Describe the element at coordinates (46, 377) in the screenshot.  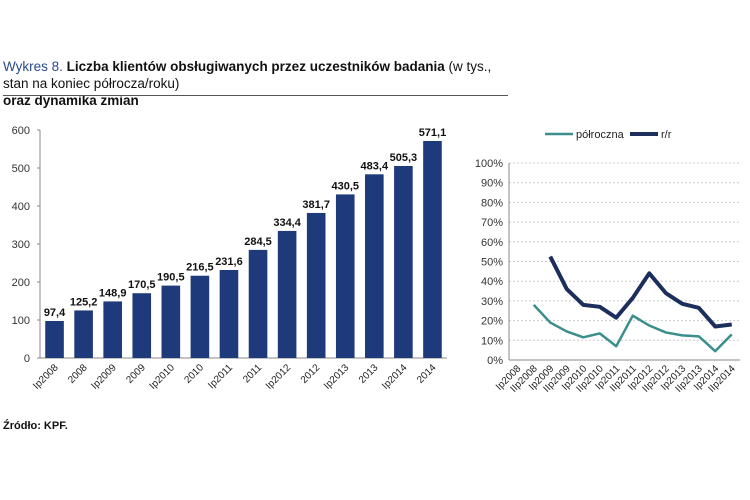
I see `bar-x-tick: Ip2008` at that location.